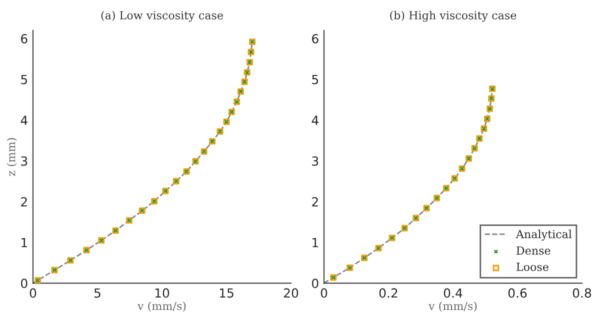 The height and width of the screenshot is (320, 600). I want to click on y-axis-title: z (mm), so click(11, 157).